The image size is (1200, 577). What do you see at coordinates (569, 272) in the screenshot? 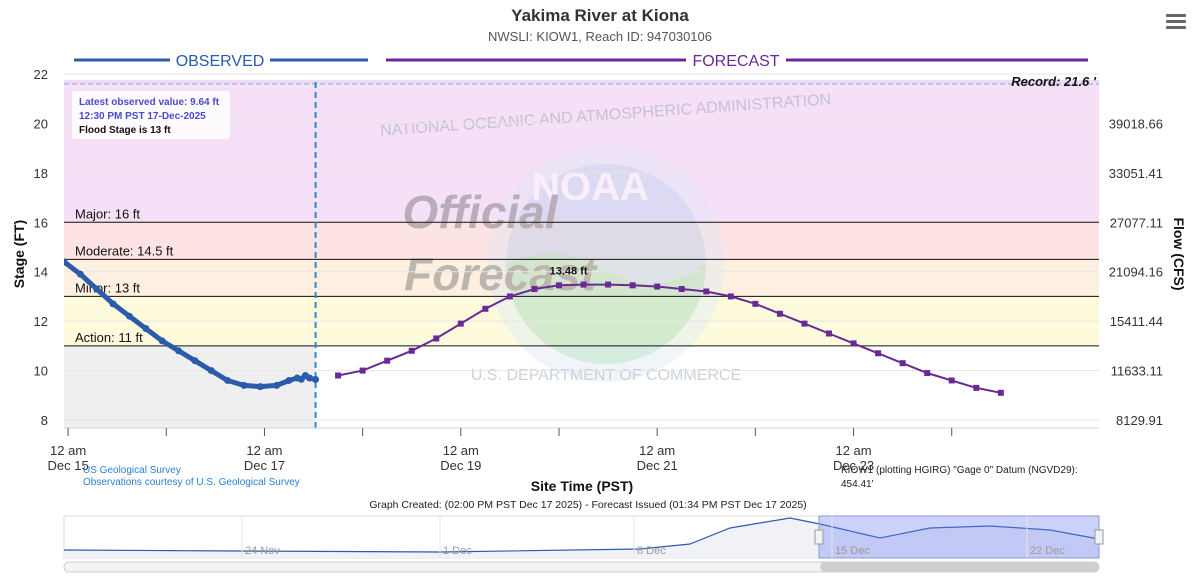
I see `peak-label: 13.48 ft` at bounding box center [569, 272].